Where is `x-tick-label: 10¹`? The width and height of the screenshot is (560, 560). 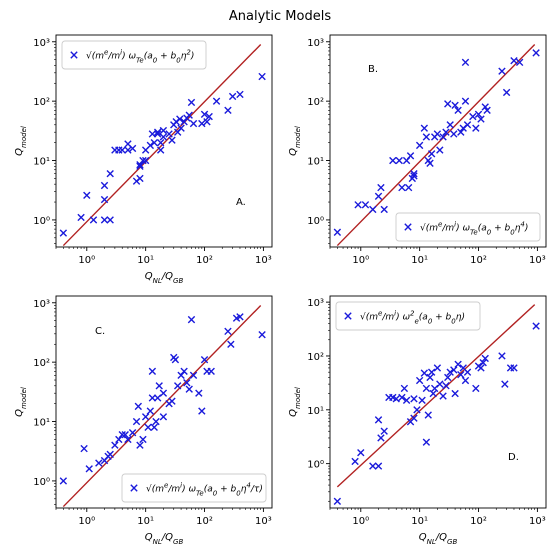
x-tick-label: 10¹ is located at coordinates (145, 521).